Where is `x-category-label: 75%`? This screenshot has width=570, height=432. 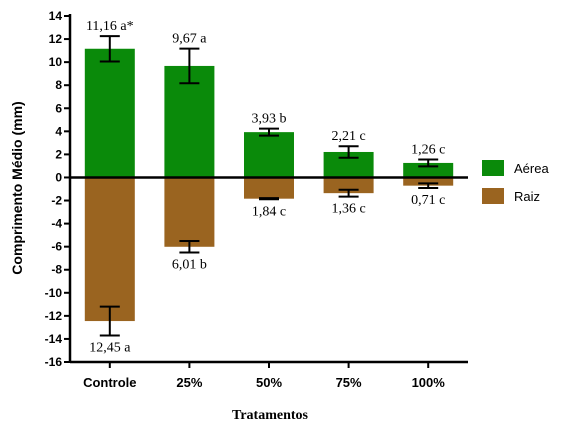
x-category-label: 75% is located at coordinates (349, 382).